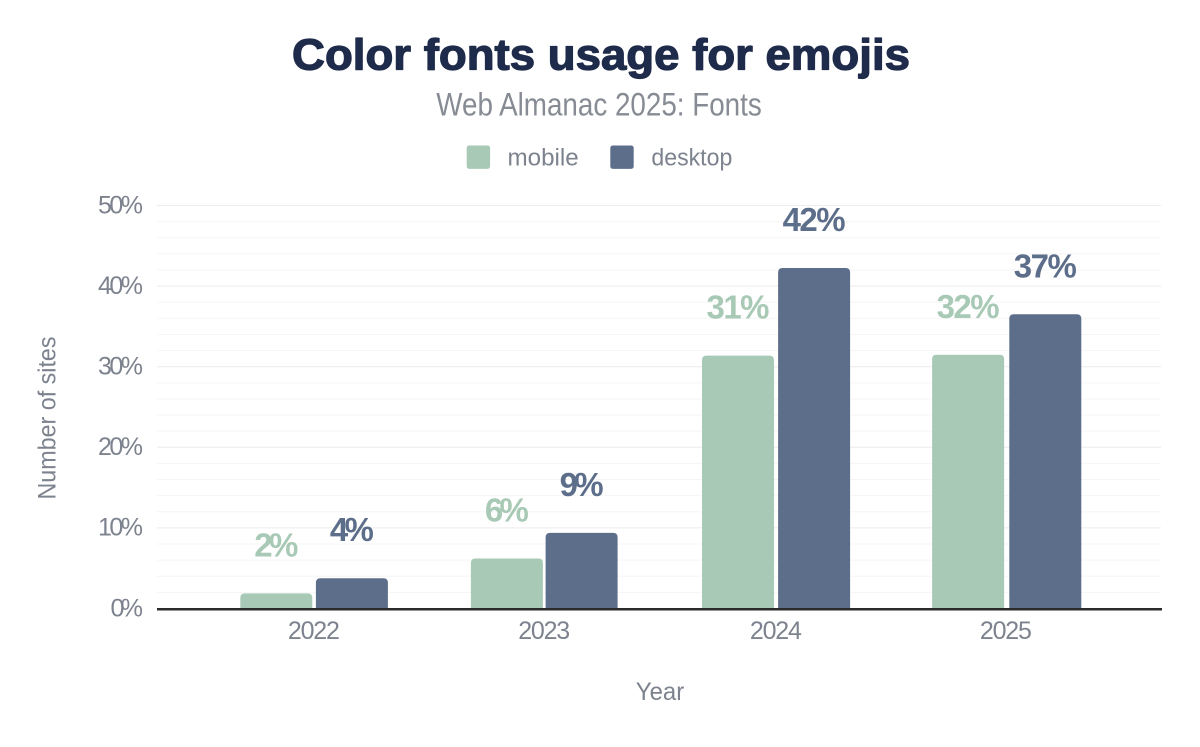 The width and height of the screenshot is (1200, 747). Describe the element at coordinates (544, 631) in the screenshot. I see `svg-text: 2023` at that location.